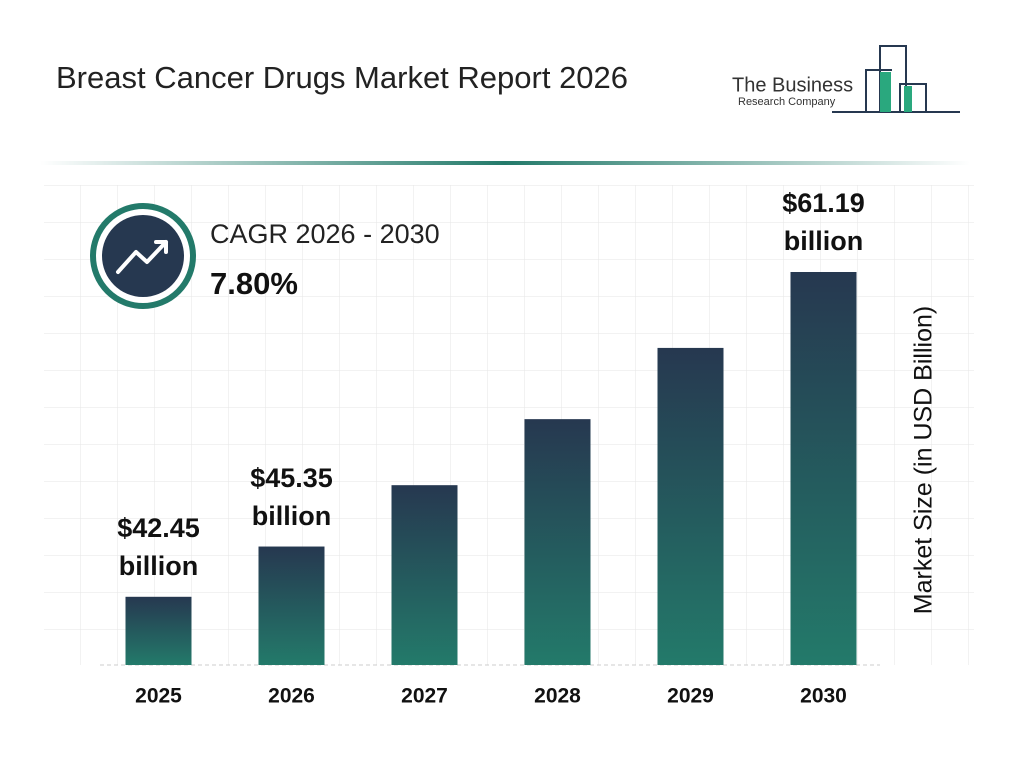 This screenshot has width=1024, height=768. I want to click on chart-title: Breast Cancer Drugs Market Report 2026, so click(342, 77).